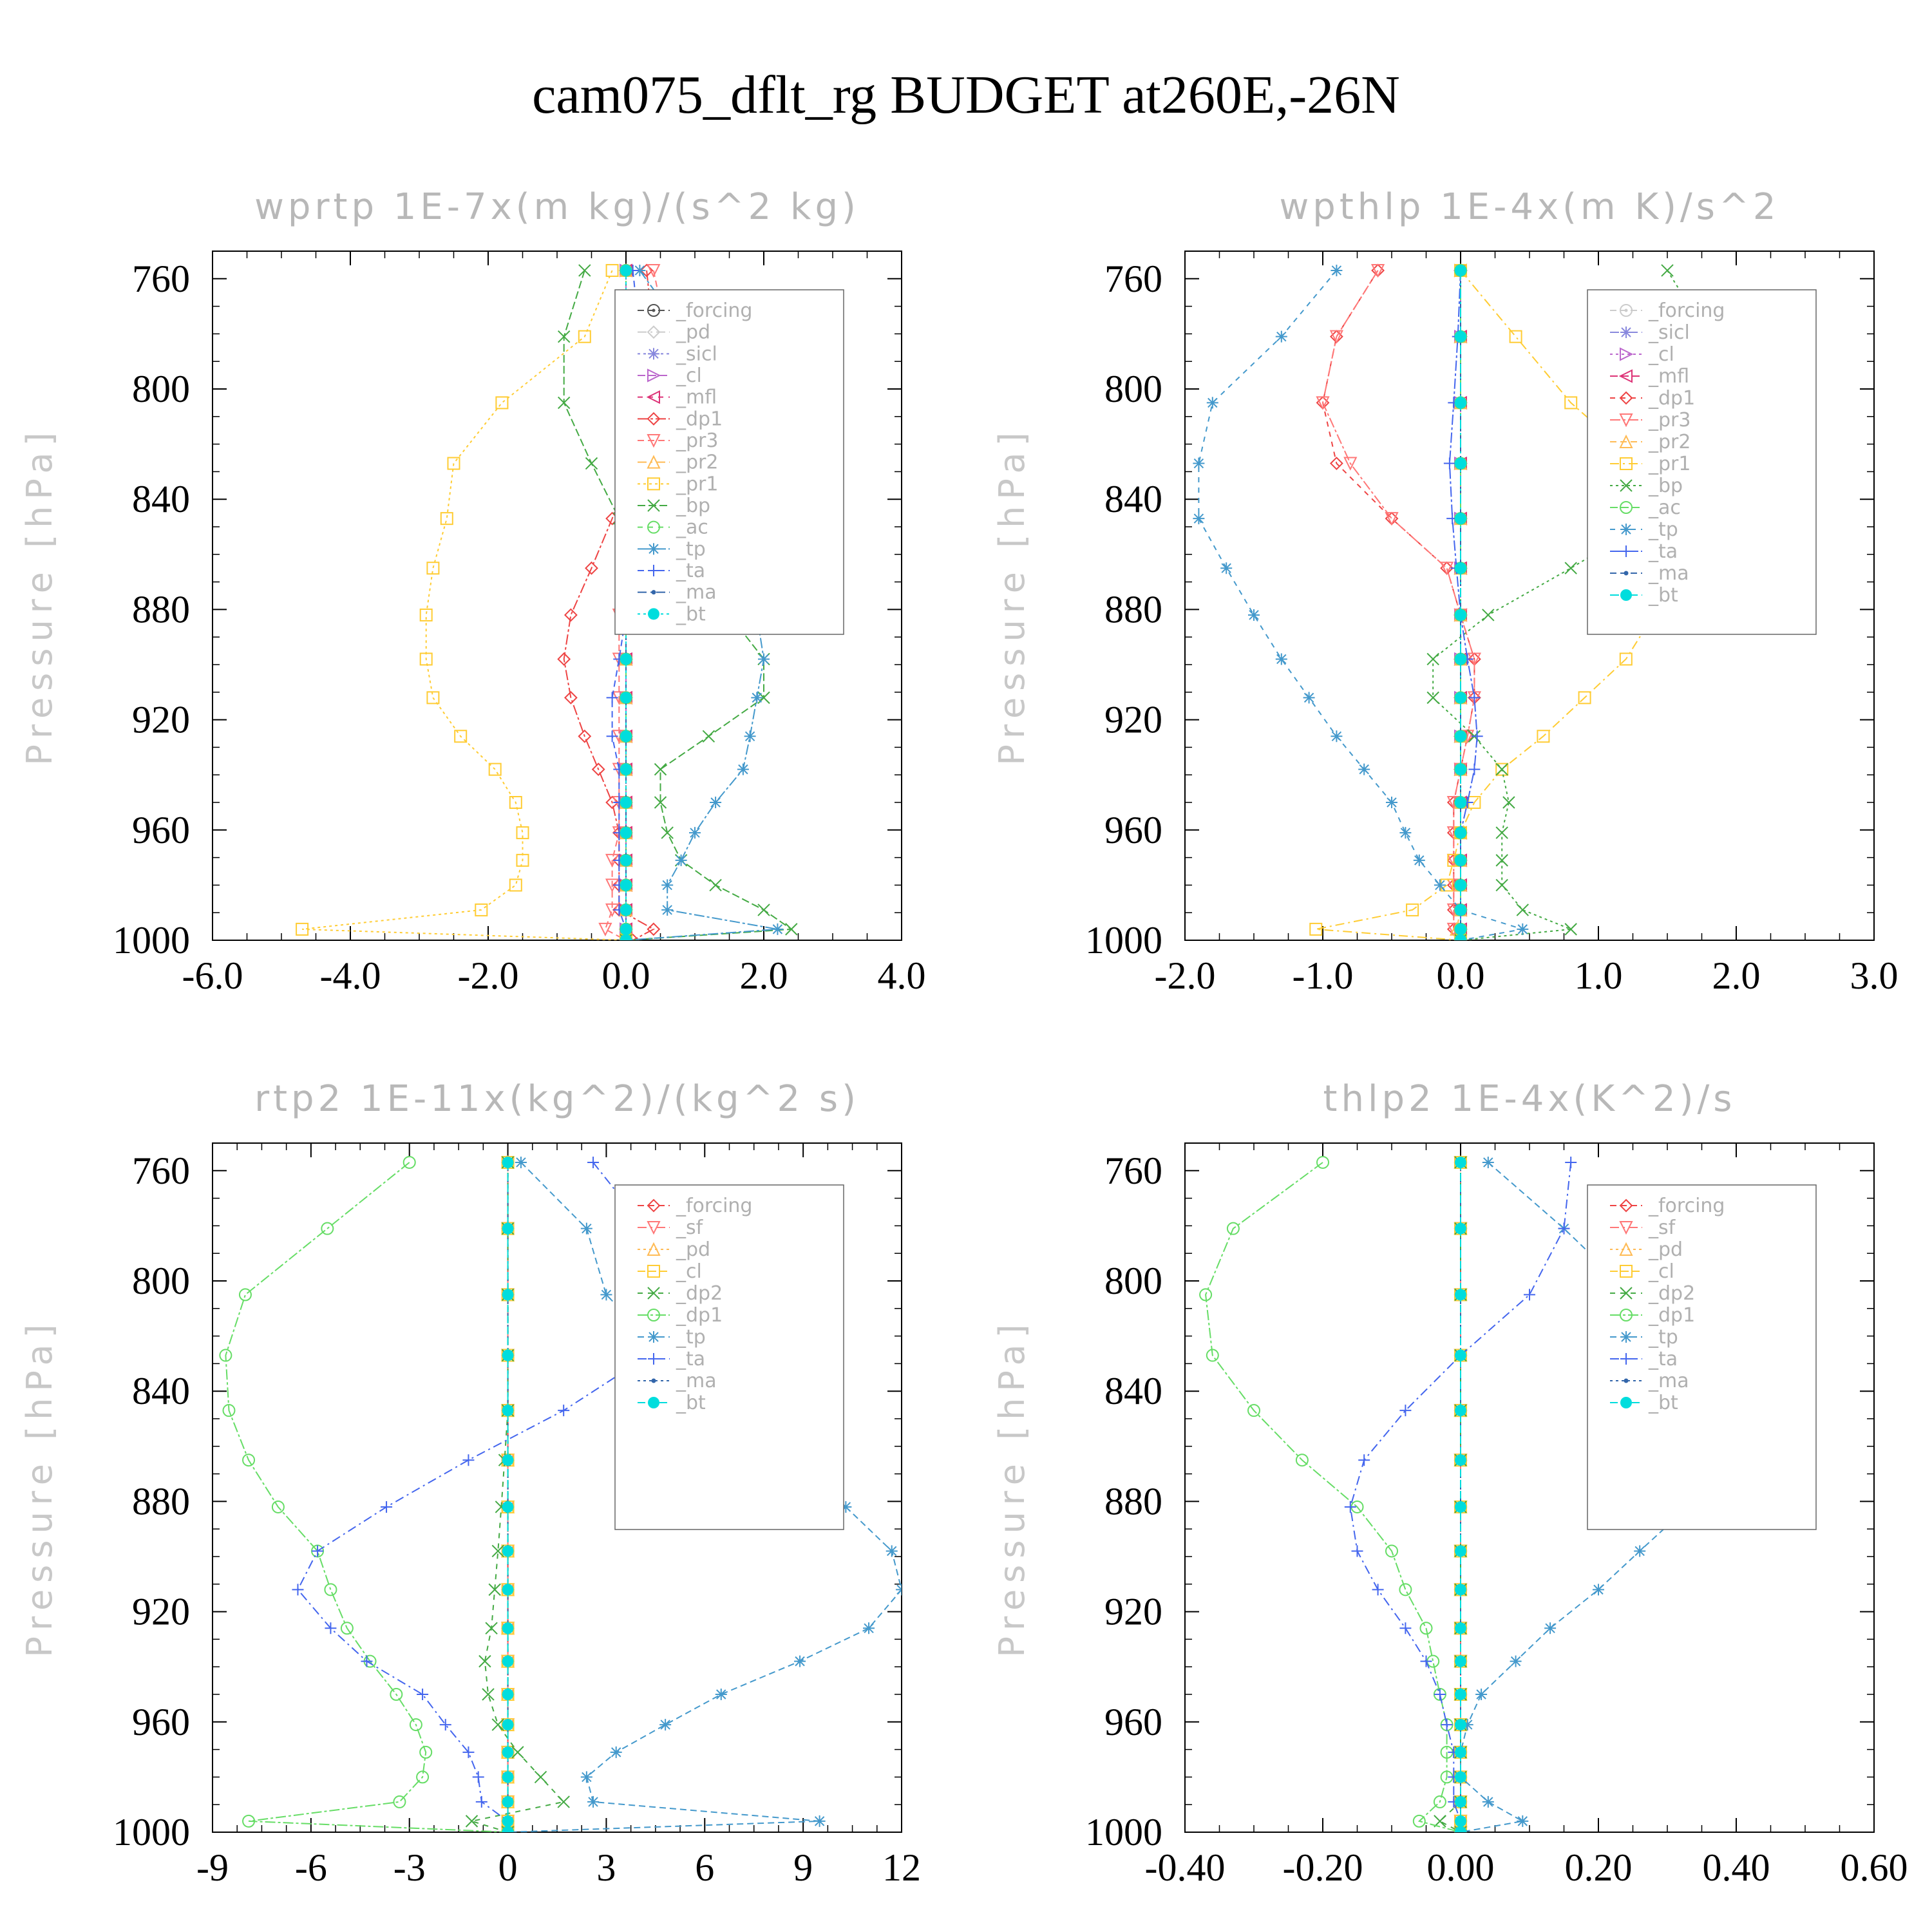 Image resolution: width=1932 pixels, height=1932 pixels. I want to click on y-tick-label: 960, so click(161, 1722).